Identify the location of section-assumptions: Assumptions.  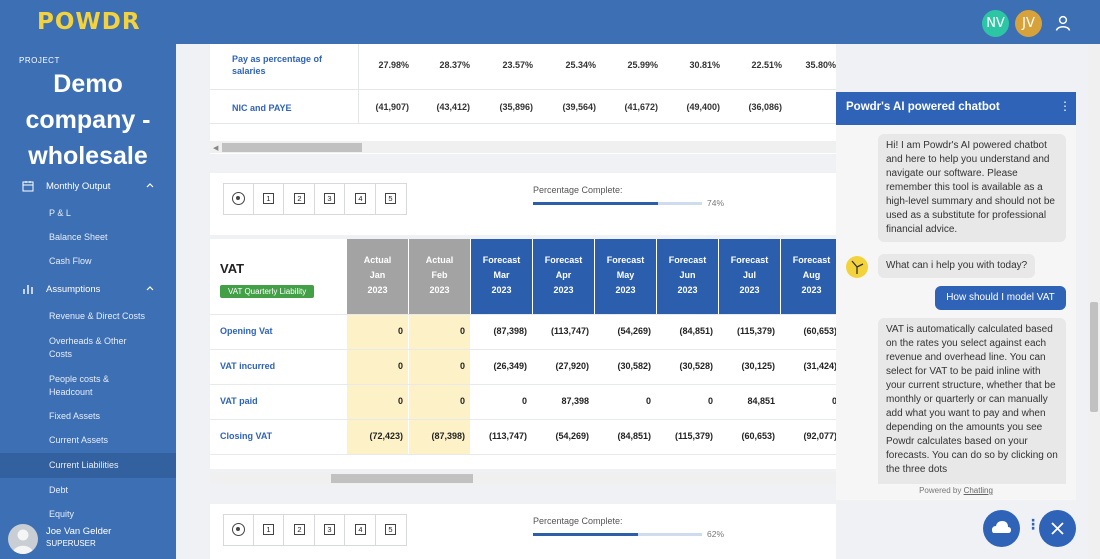
(88, 290).